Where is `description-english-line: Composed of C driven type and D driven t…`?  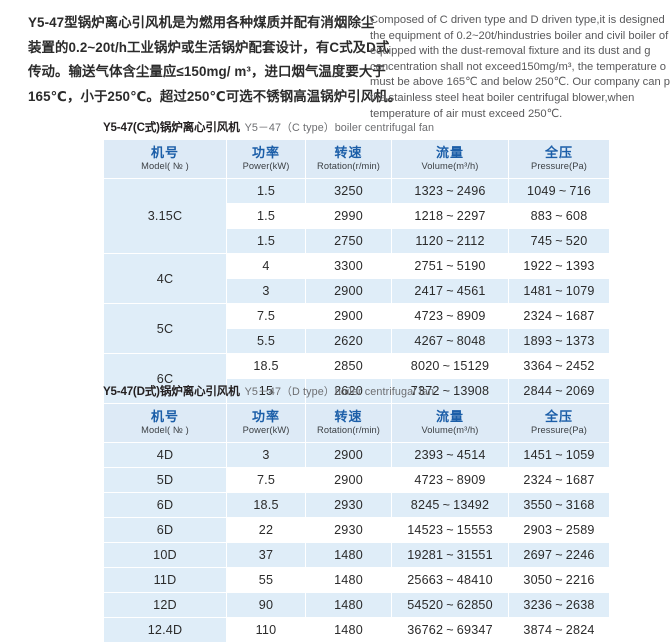 description-english-line: Composed of C driven type and D driven t… is located at coordinates (517, 20).